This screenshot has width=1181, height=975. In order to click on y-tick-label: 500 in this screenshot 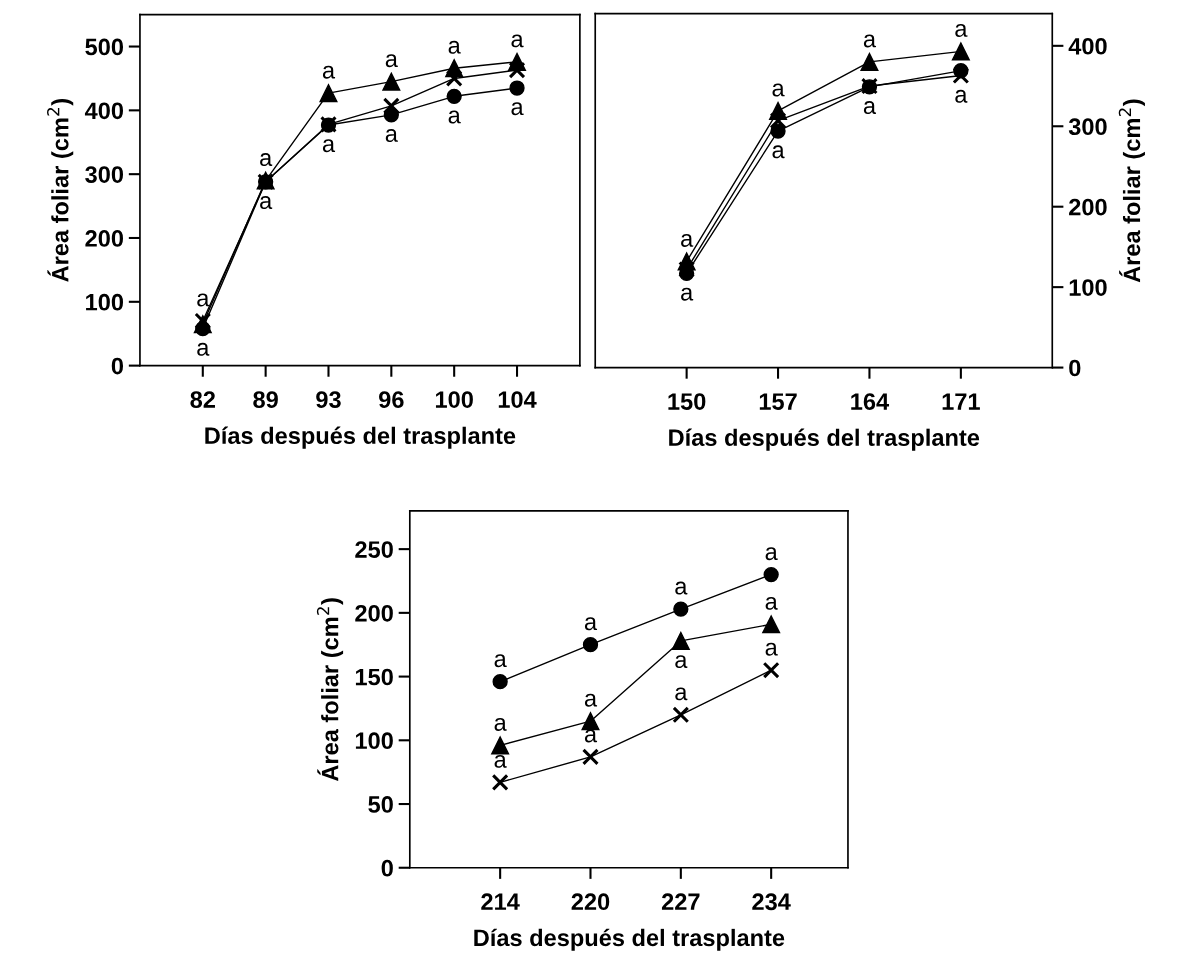, I will do `click(104, 47)`.